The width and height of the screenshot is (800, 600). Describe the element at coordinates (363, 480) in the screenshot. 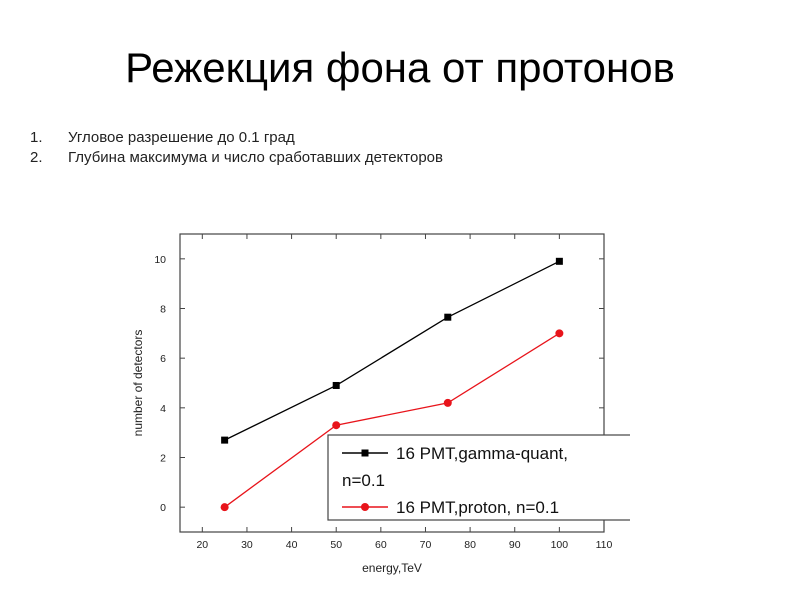

I see `legend-label: n=0.1` at that location.